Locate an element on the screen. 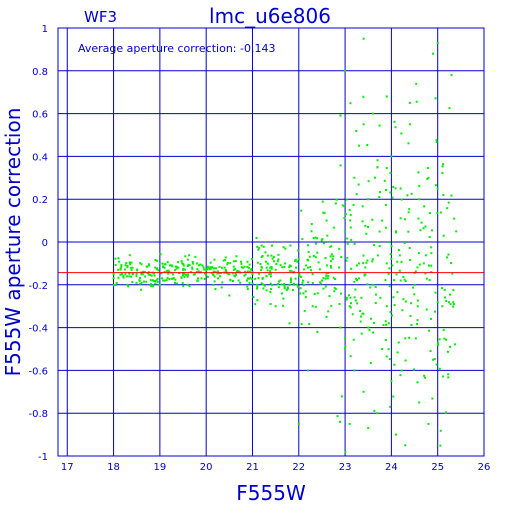 This screenshot has height=512, width=512. x-tick-label: 21 is located at coordinates (252, 467).